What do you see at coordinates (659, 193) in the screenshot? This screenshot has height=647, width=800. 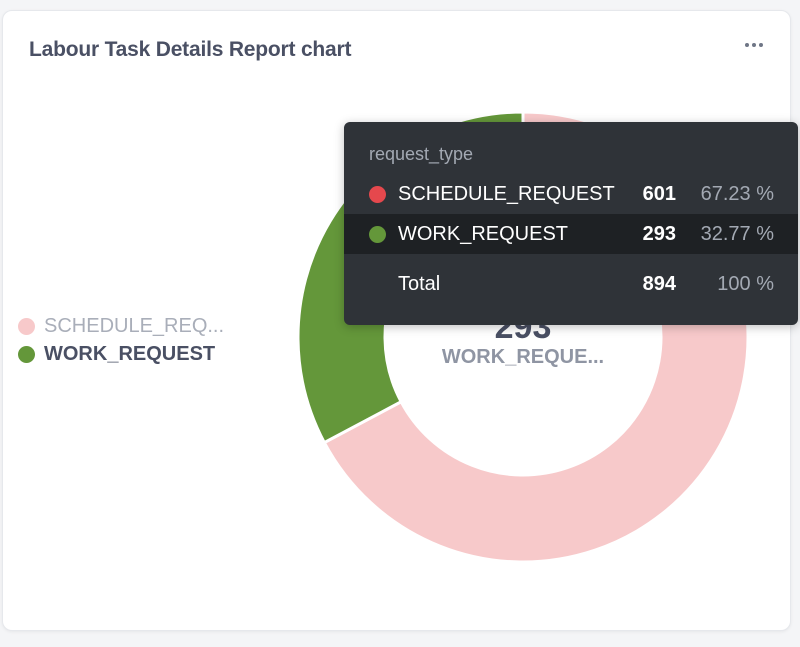 I see `tooltip-value: 601` at bounding box center [659, 193].